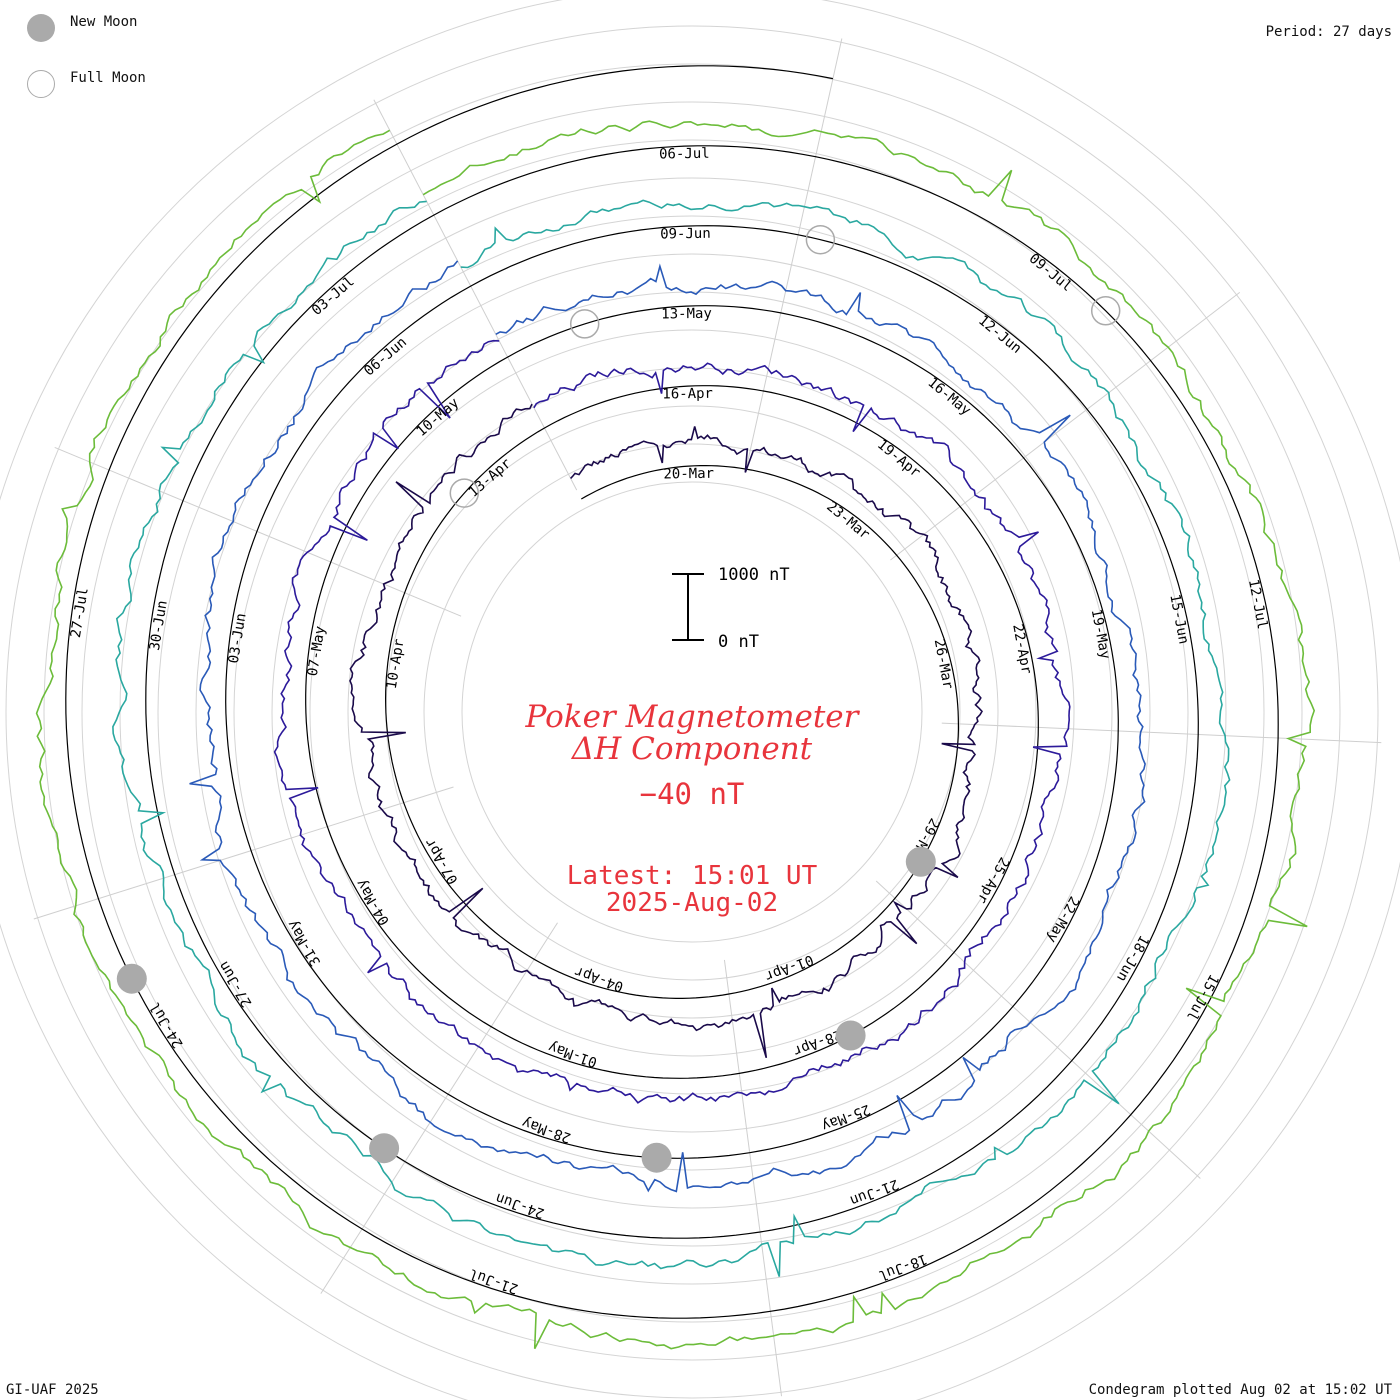 The height and width of the screenshot is (1400, 1400). Describe the element at coordinates (317, 651) in the screenshot. I see `date-label: 07-May` at that location.